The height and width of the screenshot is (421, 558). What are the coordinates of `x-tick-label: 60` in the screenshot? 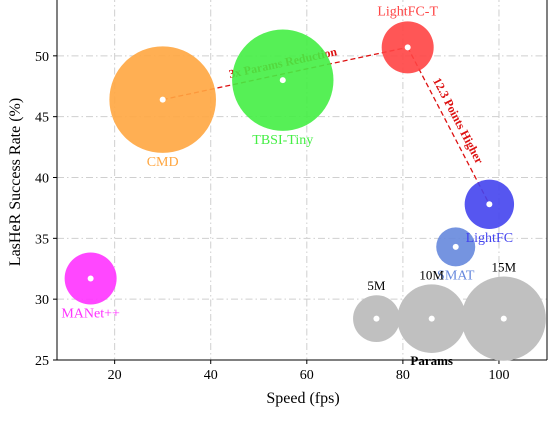 It's located at (307, 375).